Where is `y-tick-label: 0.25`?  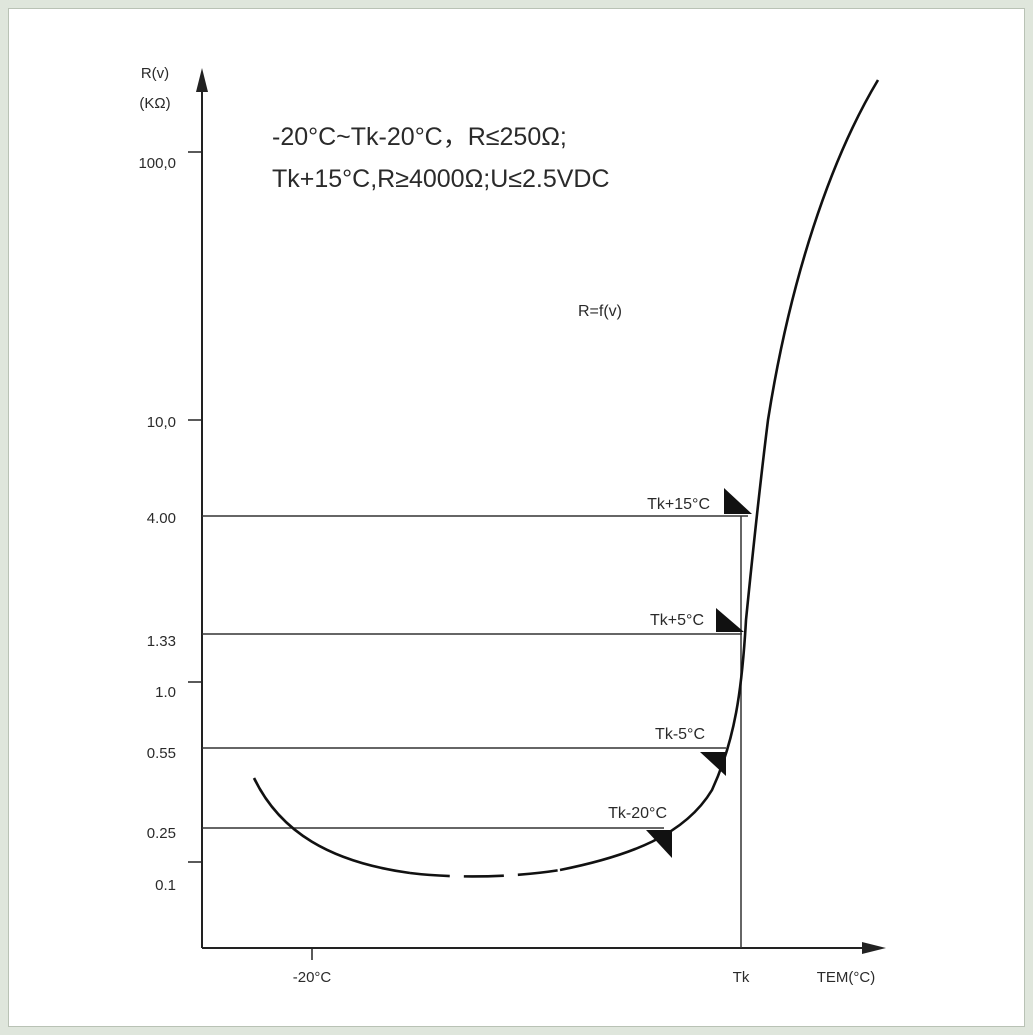
y-tick-label: 0.25 is located at coordinates (161, 833).